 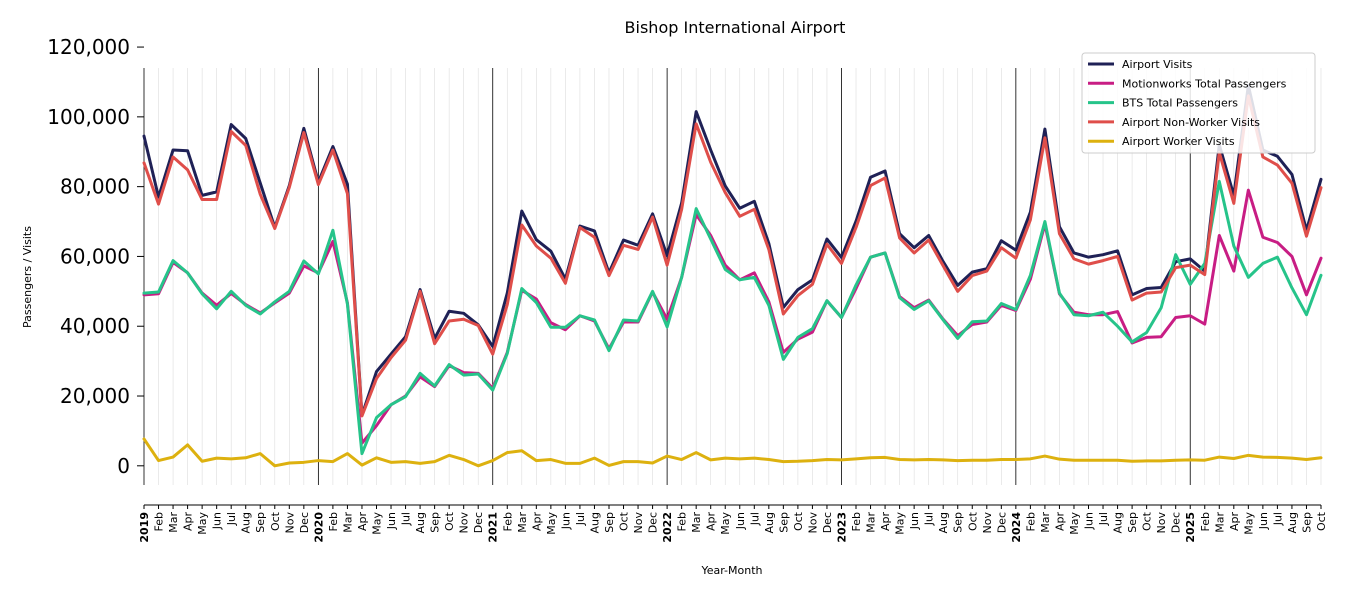 What do you see at coordinates (667, 527) in the screenshot?
I see `x-tick-label-year: 2022` at bounding box center [667, 527].